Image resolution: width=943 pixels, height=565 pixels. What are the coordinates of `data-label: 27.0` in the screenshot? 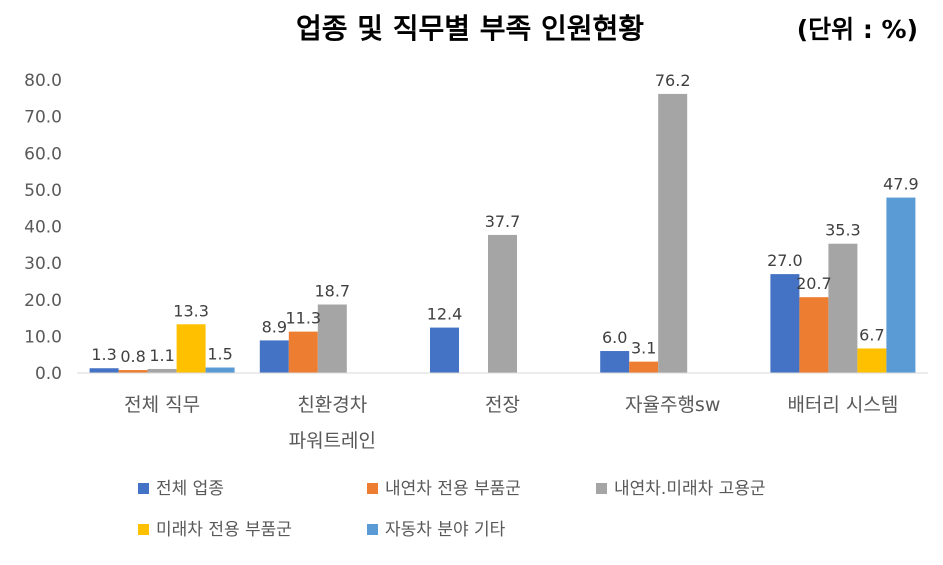 It's located at (785, 260).